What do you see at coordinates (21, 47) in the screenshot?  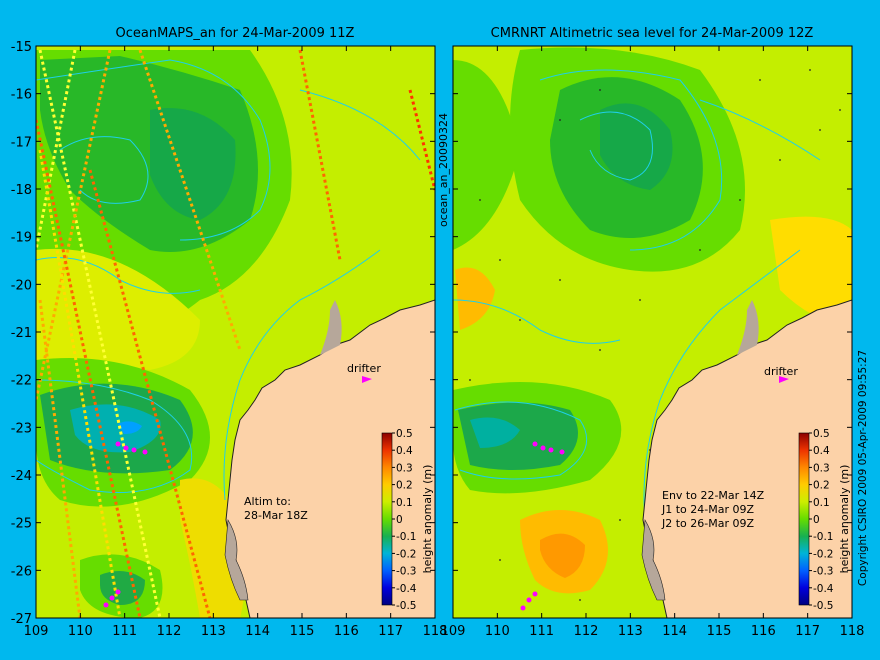 I see `left-ytick-label: -15` at bounding box center [21, 47].